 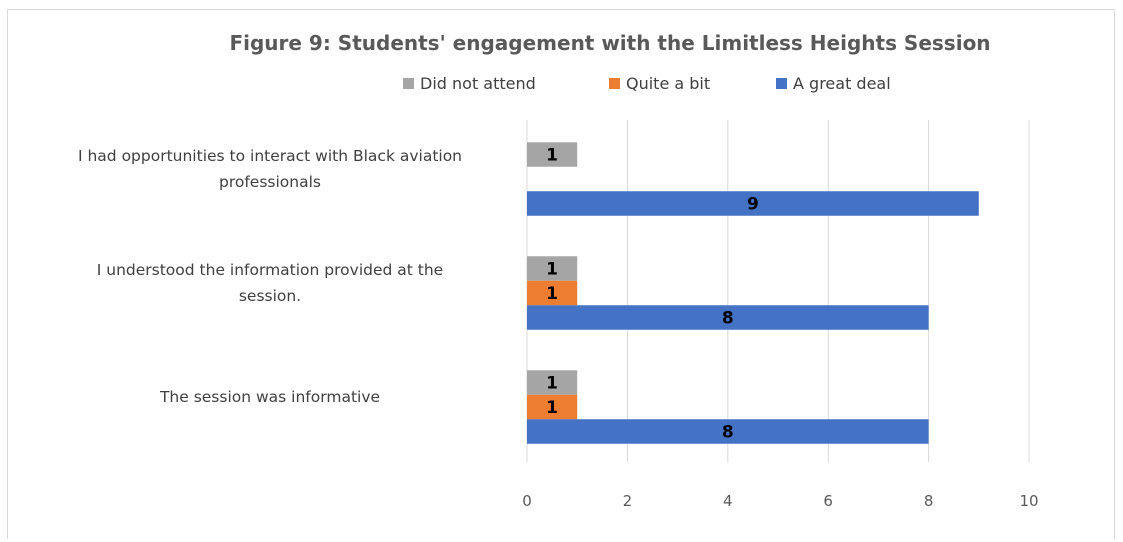 What do you see at coordinates (270, 182) in the screenshot?
I see `category-label-line: professionals` at bounding box center [270, 182].